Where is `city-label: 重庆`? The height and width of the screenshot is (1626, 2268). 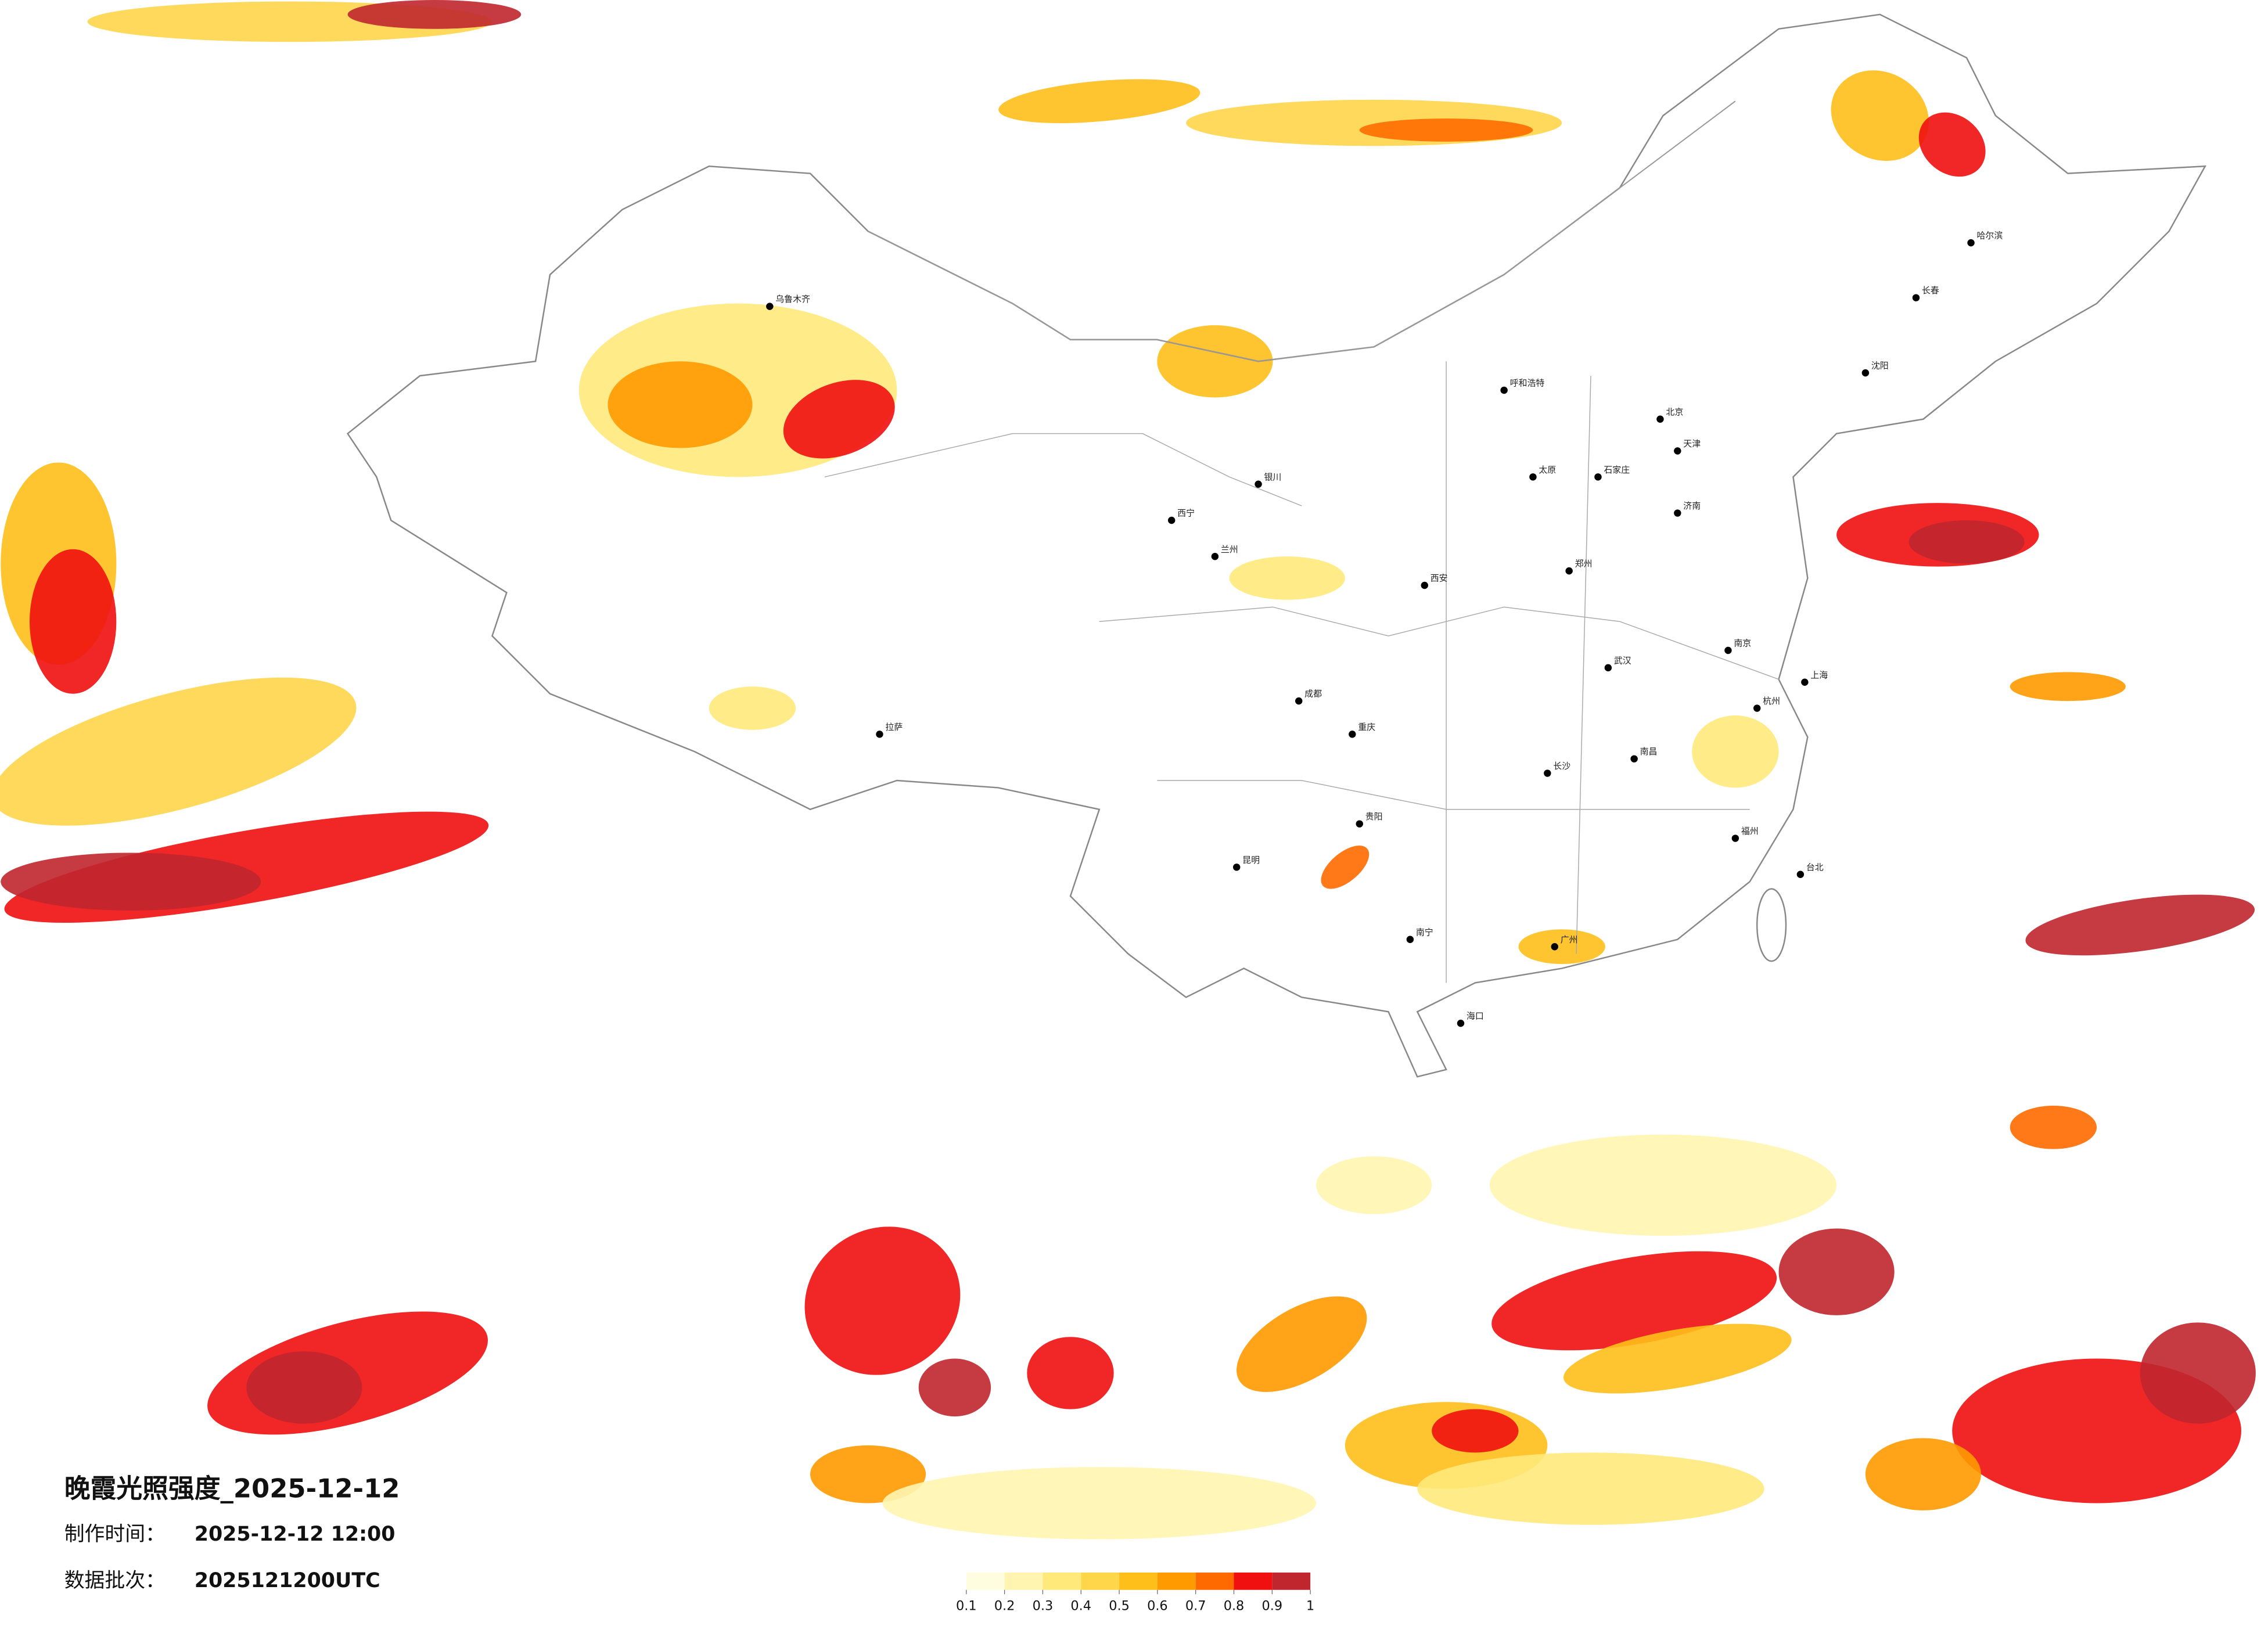 city-label: 重庆 is located at coordinates (1366, 727).